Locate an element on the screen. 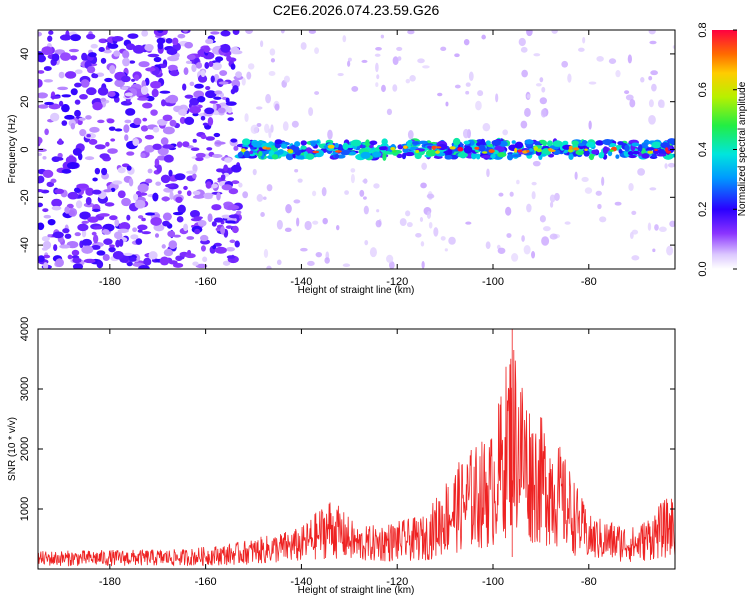  snr-x-tick-label: -180 is located at coordinates (110, 582).